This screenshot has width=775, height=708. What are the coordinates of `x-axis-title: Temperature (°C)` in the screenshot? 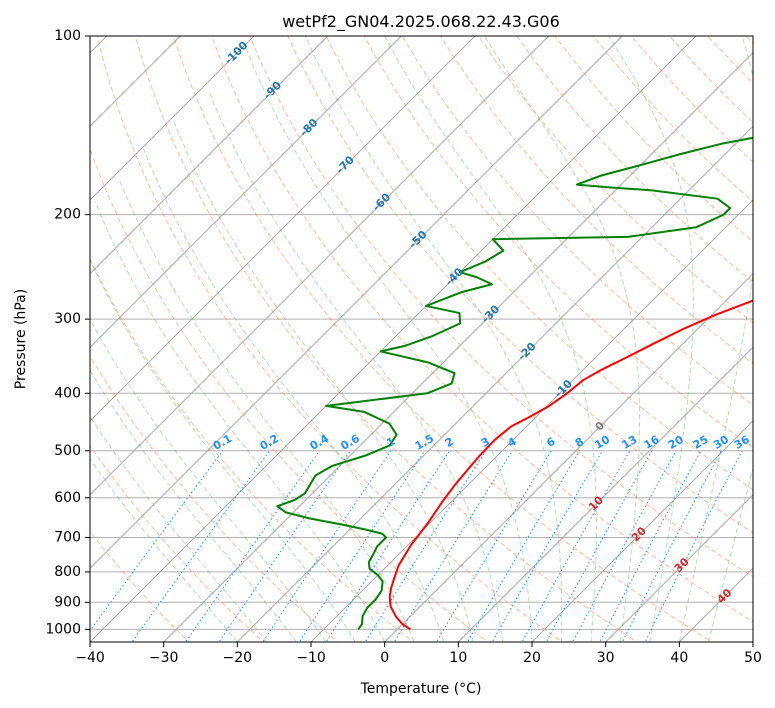 It's located at (421, 689).